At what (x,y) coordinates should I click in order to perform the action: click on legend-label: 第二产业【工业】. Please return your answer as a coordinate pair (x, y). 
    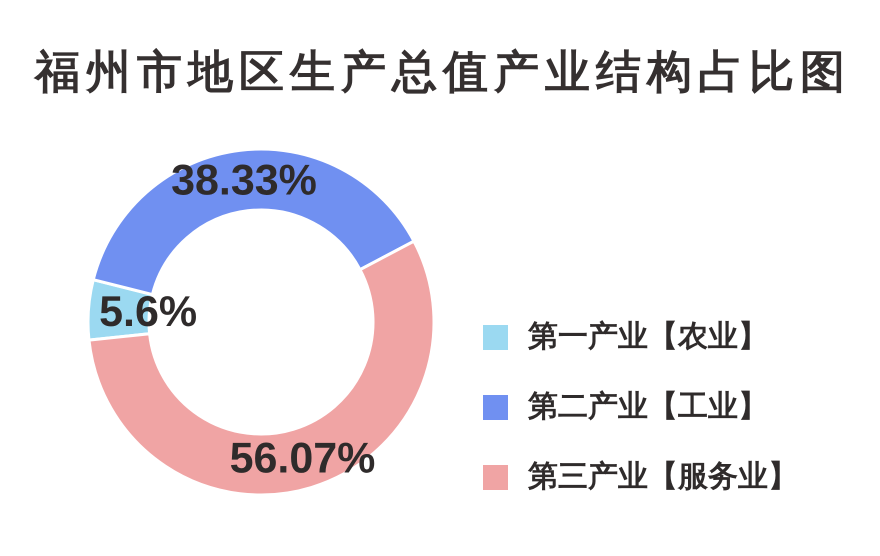
    Looking at the image, I should click on (648, 406).